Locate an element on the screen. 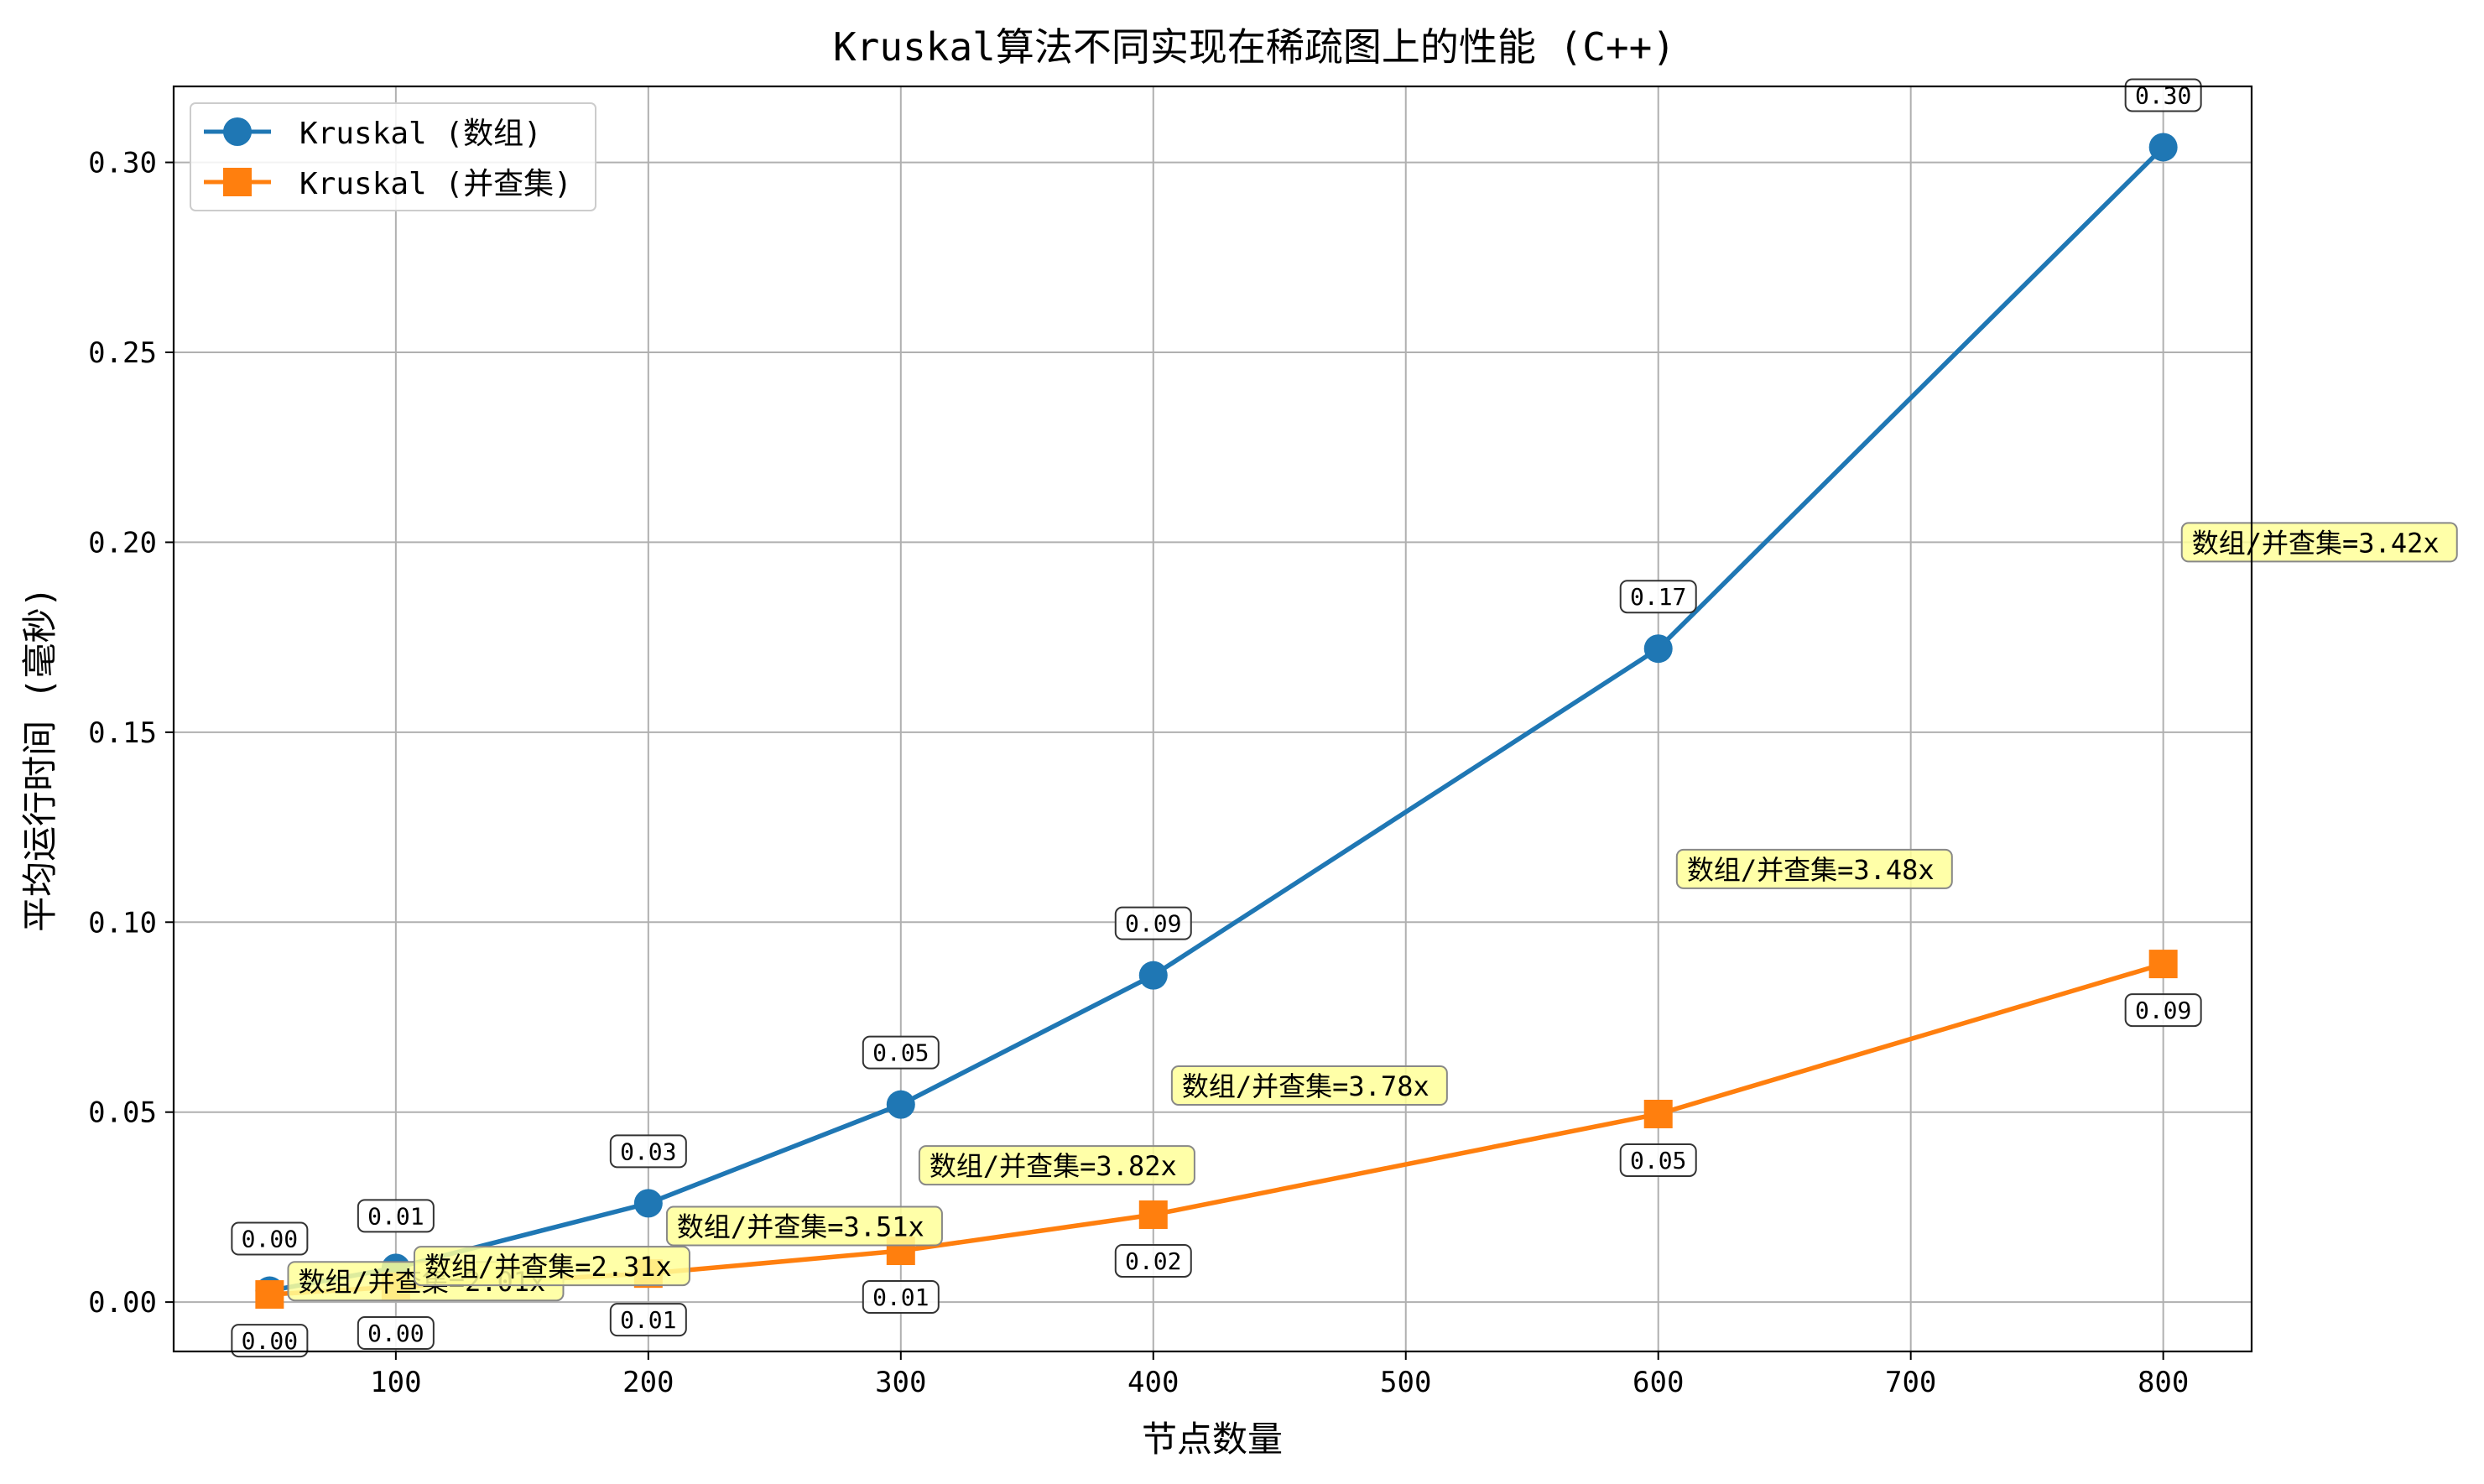  x-tick-label: 400 is located at coordinates (1153, 1382).